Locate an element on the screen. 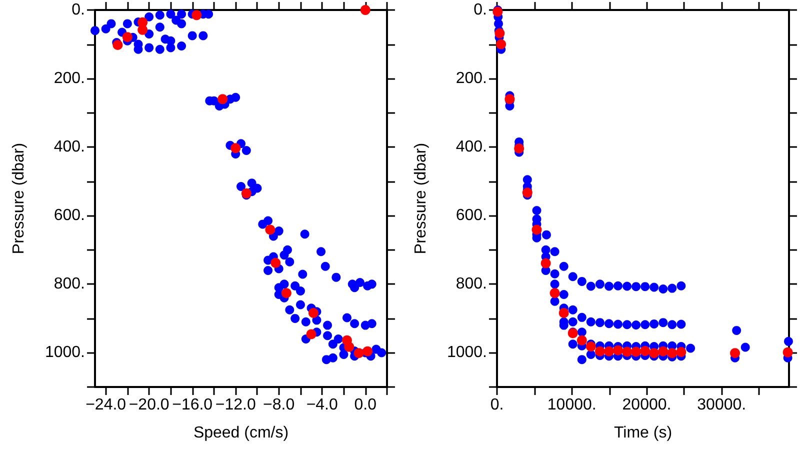  x-tick-label: −16.0 is located at coordinates (192, 405).